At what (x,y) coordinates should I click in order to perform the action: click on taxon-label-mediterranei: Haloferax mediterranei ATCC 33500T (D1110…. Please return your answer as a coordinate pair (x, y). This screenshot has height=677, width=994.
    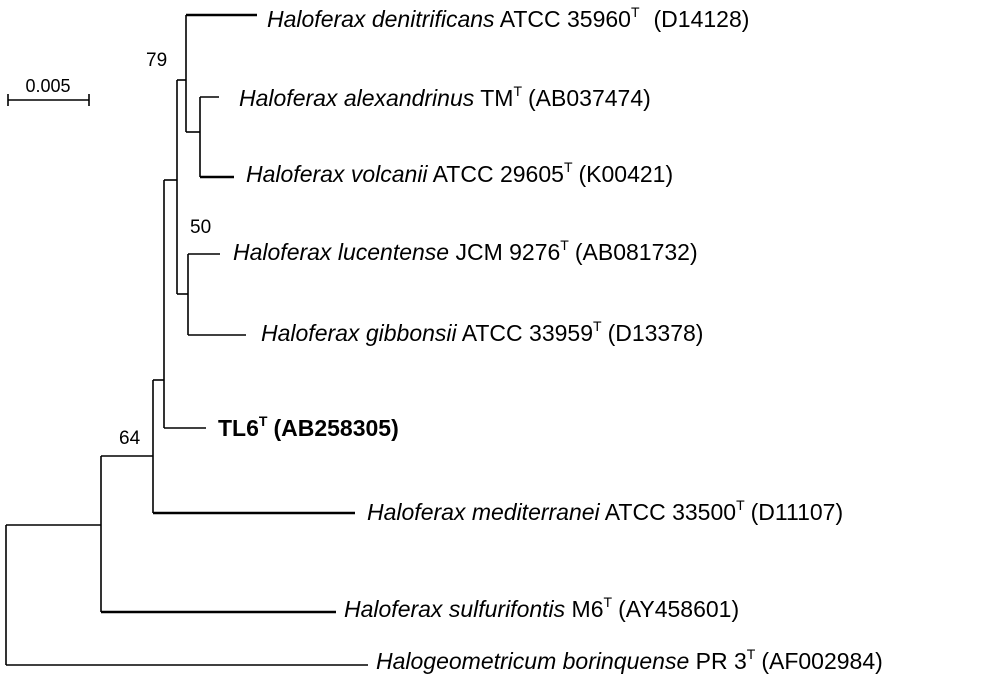
    Looking at the image, I should click on (605, 511).